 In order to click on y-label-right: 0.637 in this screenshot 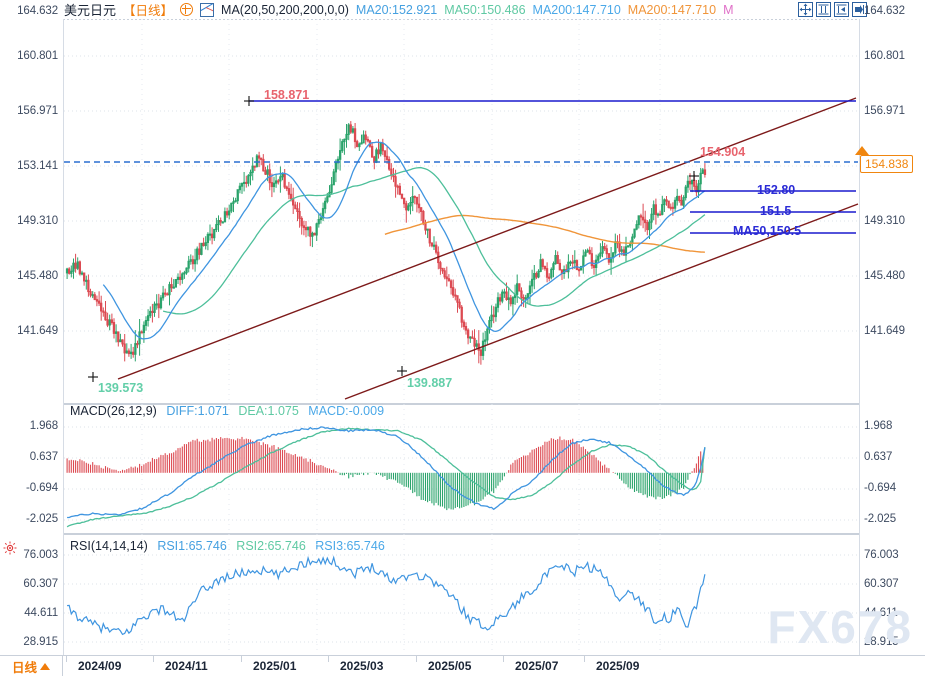, I will do `click(878, 457)`.